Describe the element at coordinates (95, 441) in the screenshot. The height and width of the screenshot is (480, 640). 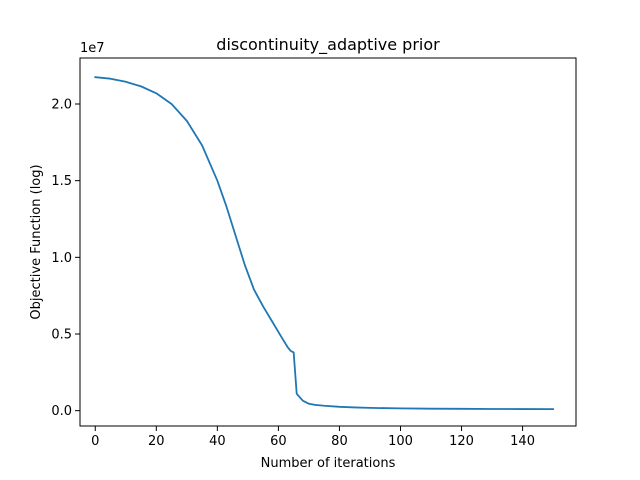
I see `x-tick-label: 0` at that location.